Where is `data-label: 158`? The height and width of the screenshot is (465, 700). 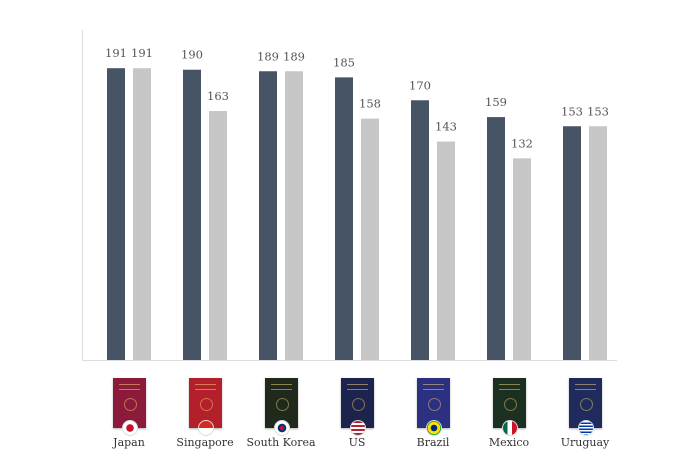
data-label: 158 is located at coordinates (370, 104).